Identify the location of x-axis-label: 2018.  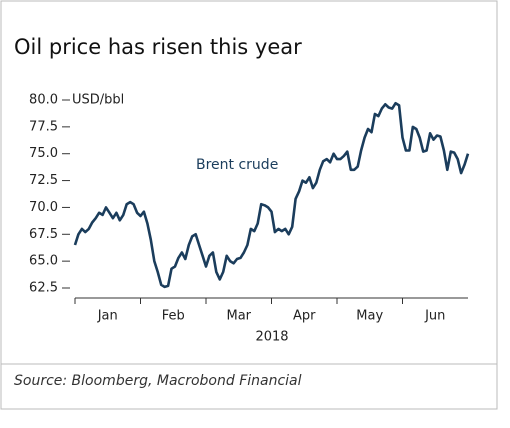
(271, 337).